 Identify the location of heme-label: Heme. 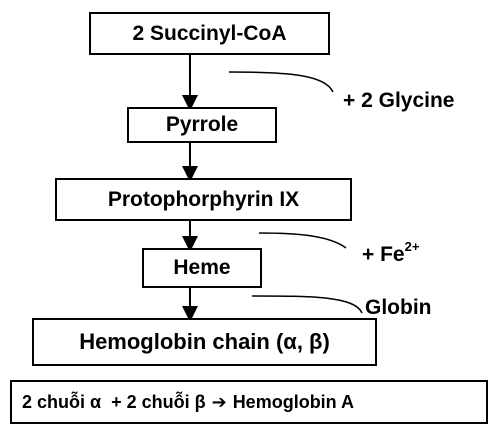
(202, 267).